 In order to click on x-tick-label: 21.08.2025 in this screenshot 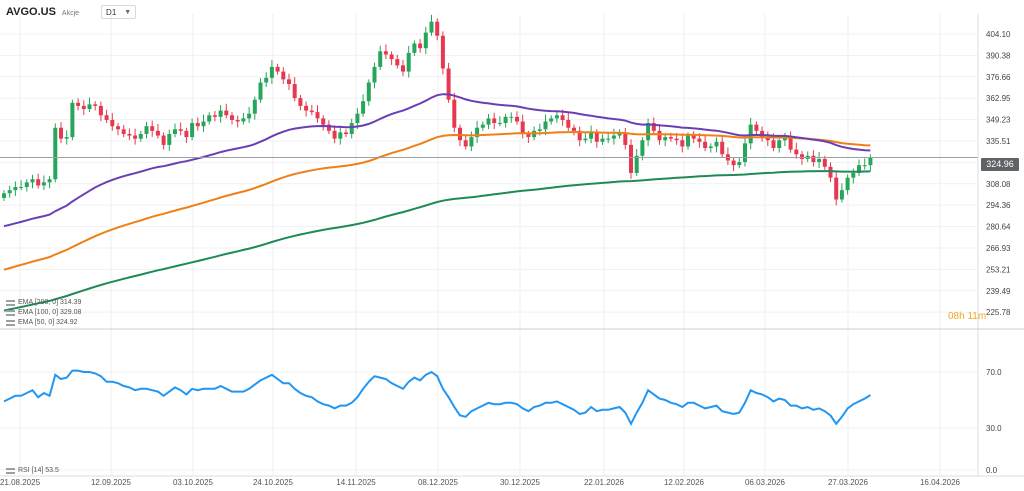, I will do `click(20, 482)`.